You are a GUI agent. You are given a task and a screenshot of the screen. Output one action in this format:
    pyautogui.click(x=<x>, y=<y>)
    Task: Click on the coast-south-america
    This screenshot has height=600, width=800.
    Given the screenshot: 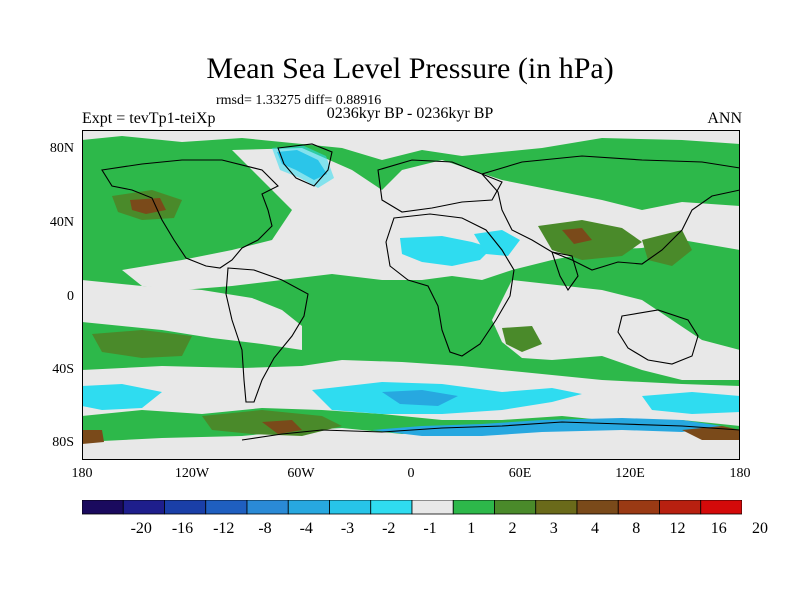 What is the action you would take?
    pyautogui.click(x=267, y=335)
    